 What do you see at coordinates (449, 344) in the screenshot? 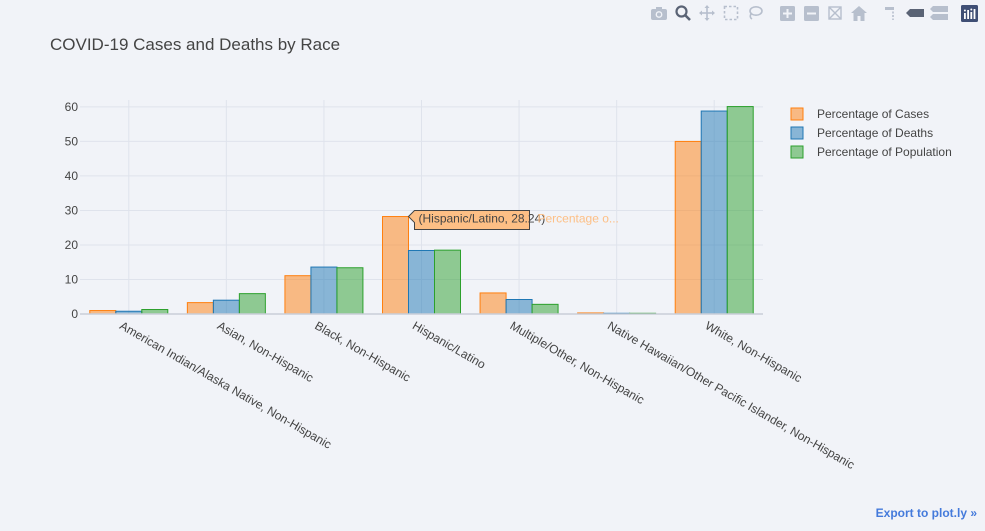
I see `x-tick-label: Hispanic/Latino` at bounding box center [449, 344].